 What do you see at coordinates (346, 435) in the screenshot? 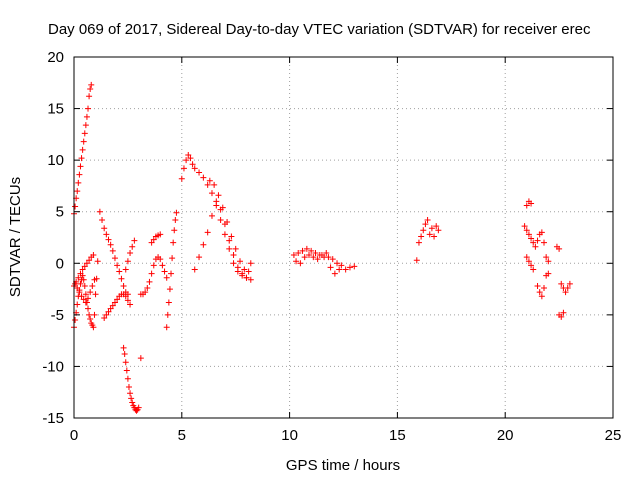
I see `x-tick-labels: 0 5 10 15 20 25` at bounding box center [346, 435].